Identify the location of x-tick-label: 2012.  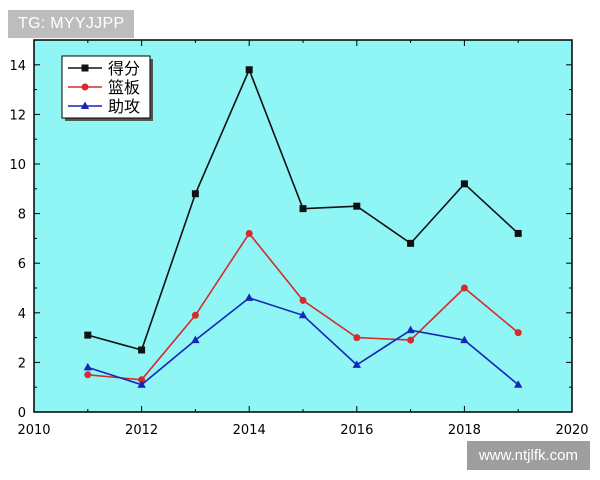
(141, 430).